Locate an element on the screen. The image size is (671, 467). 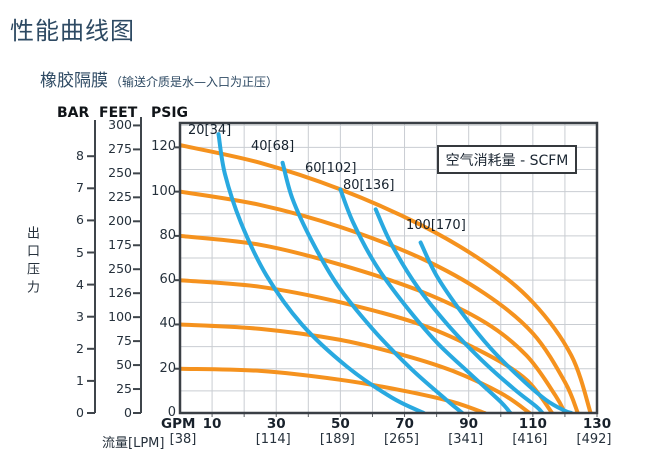
air-curve-80scfm is located at coordinates (459, 310).